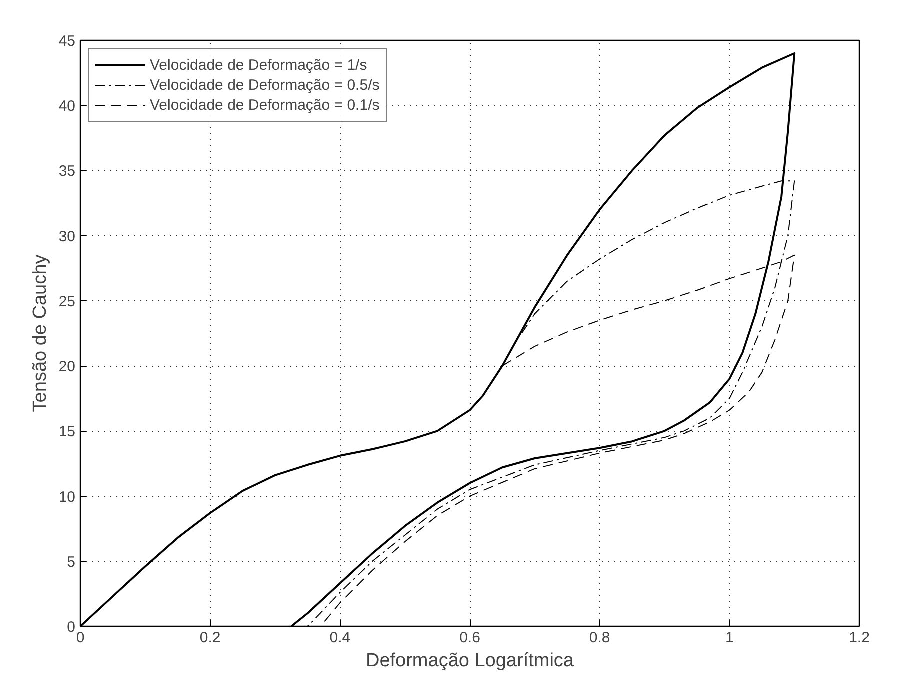  What do you see at coordinates (67, 107) in the screenshot?
I see `y-tick-label: 40` at bounding box center [67, 107].